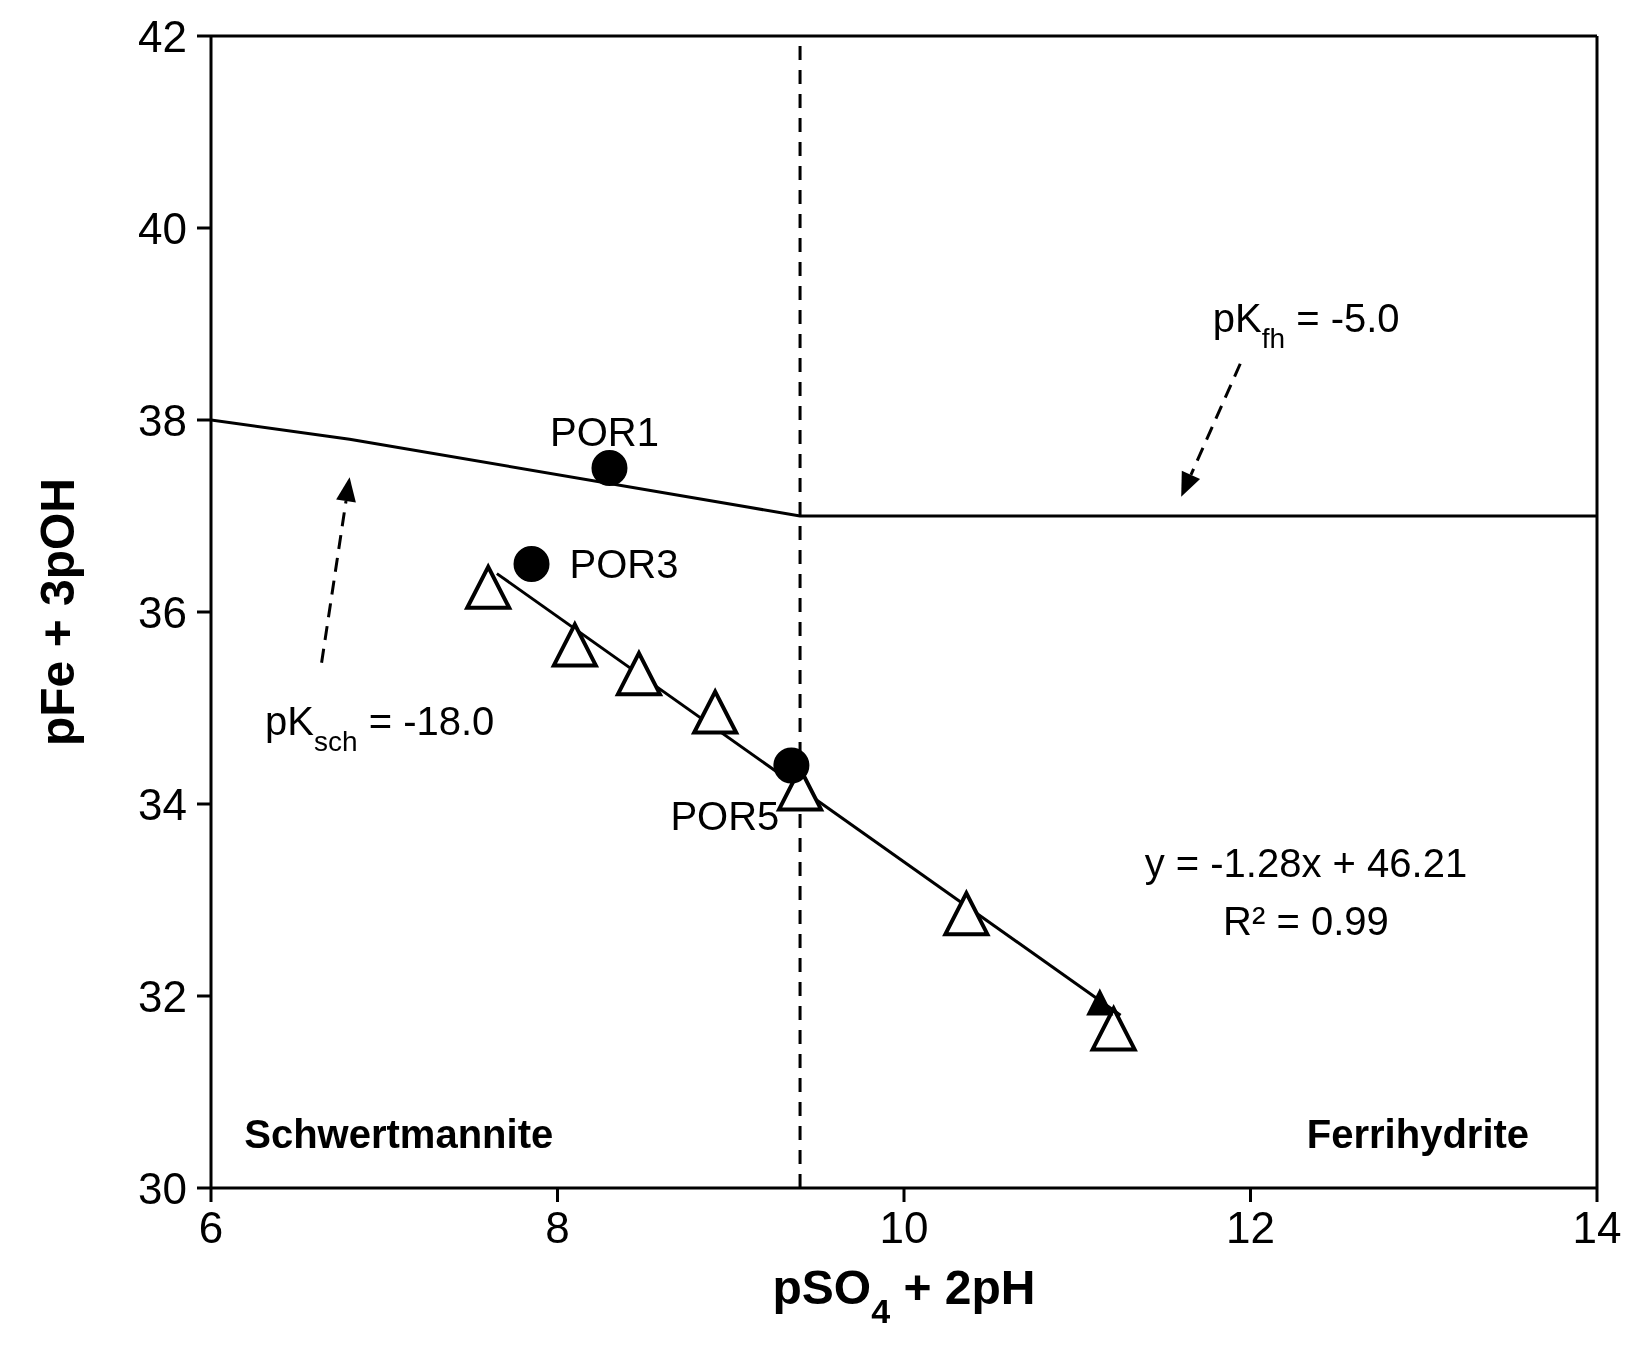  Describe the element at coordinates (1306, 920) in the screenshot. I see `annotation: R² = 0.99` at that location.